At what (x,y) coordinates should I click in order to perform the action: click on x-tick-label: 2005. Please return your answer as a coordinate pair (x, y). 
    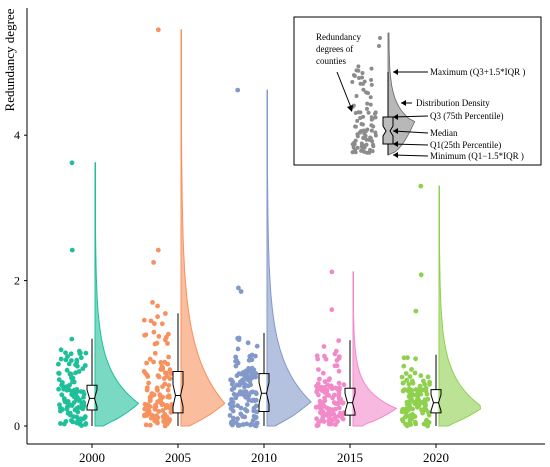
    Looking at the image, I should click on (178, 457).